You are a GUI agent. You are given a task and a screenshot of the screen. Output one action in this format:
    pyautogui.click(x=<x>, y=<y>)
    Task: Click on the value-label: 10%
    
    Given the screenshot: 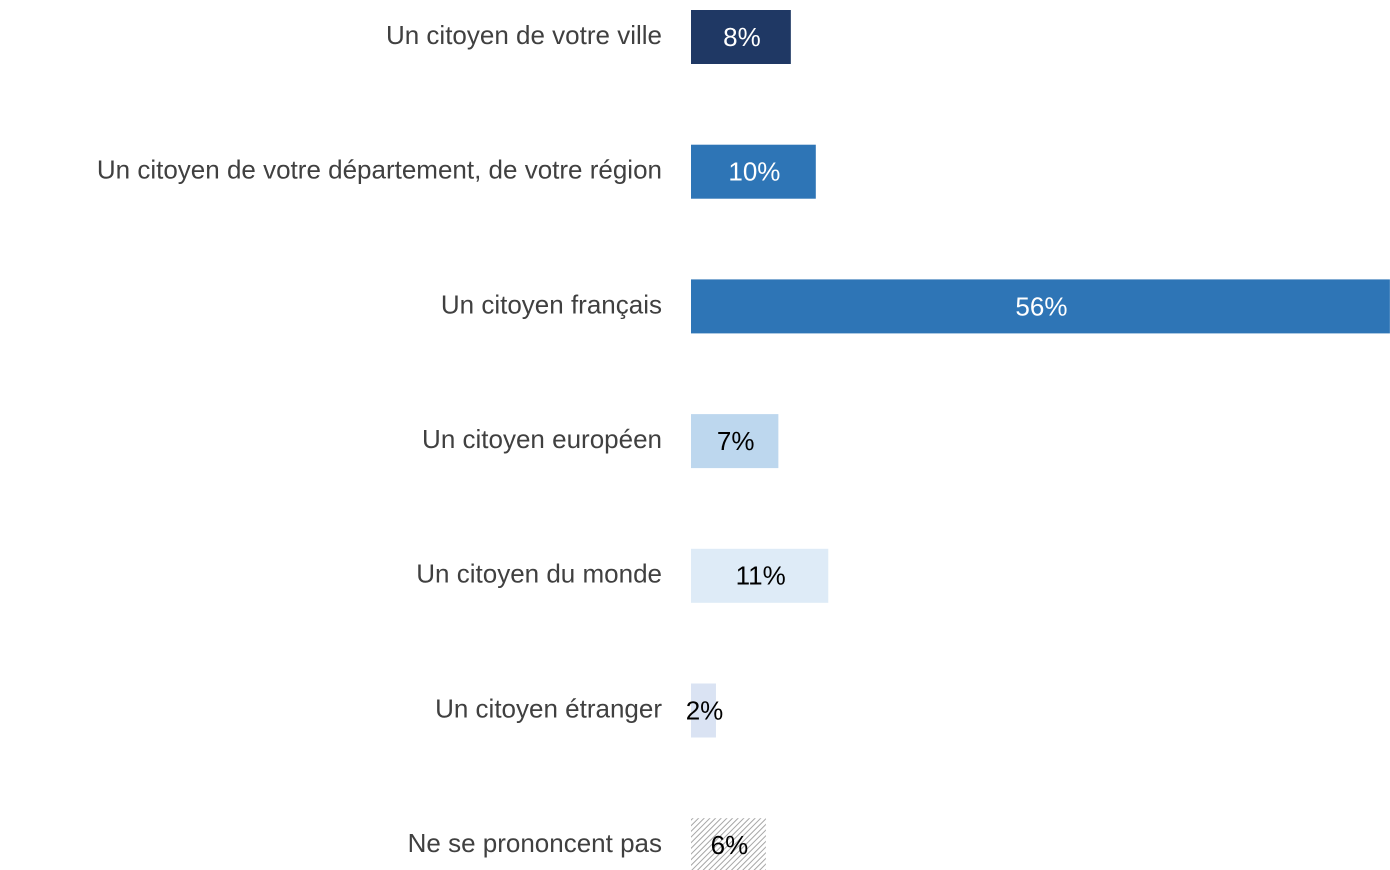 What is the action you would take?
    pyautogui.click(x=754, y=172)
    